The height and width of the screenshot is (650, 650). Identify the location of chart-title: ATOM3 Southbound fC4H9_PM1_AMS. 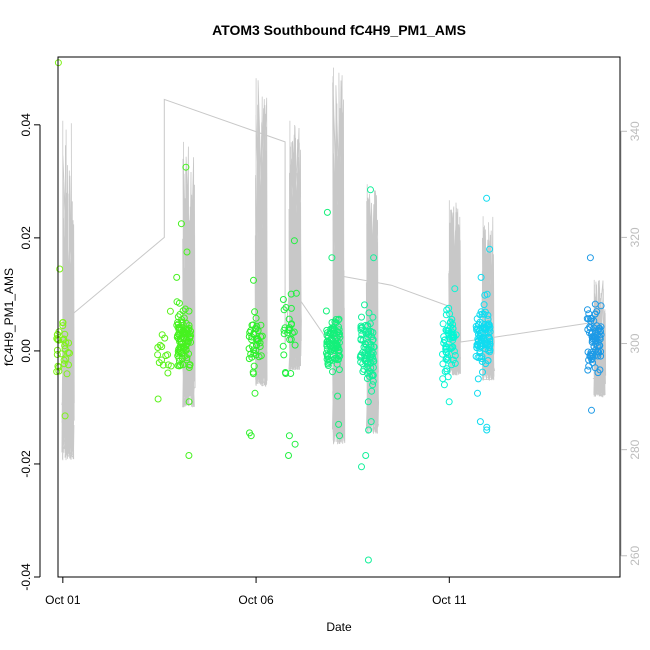
(339, 30).